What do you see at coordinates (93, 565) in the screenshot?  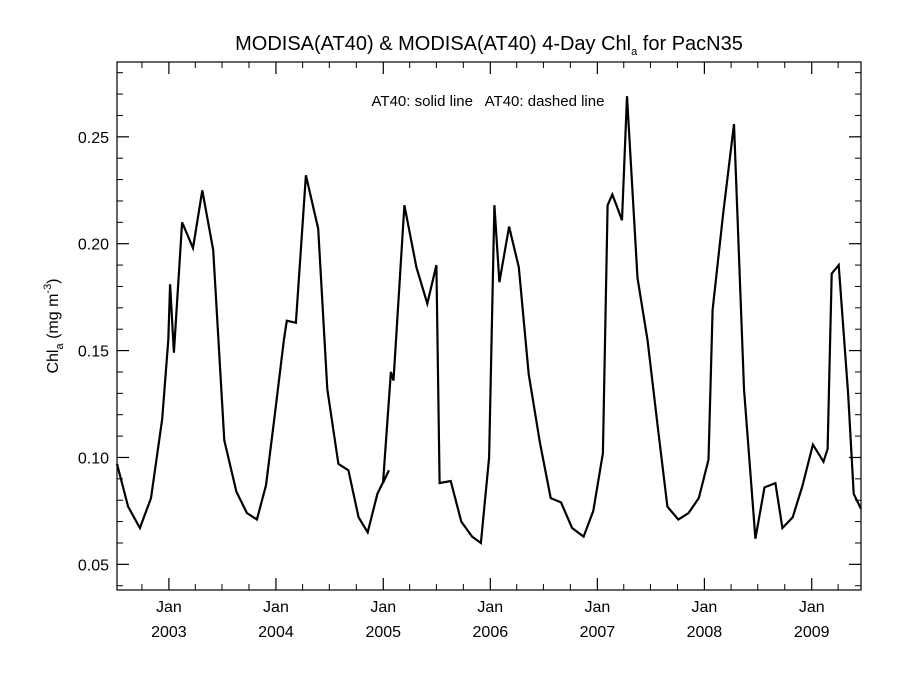 I see `y-tick-label: 0.05` at bounding box center [93, 565].